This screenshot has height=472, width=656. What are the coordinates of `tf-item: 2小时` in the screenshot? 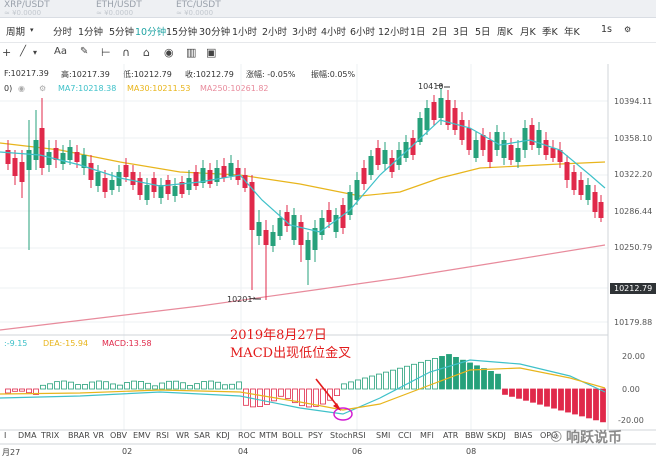 It's located at (275, 32).